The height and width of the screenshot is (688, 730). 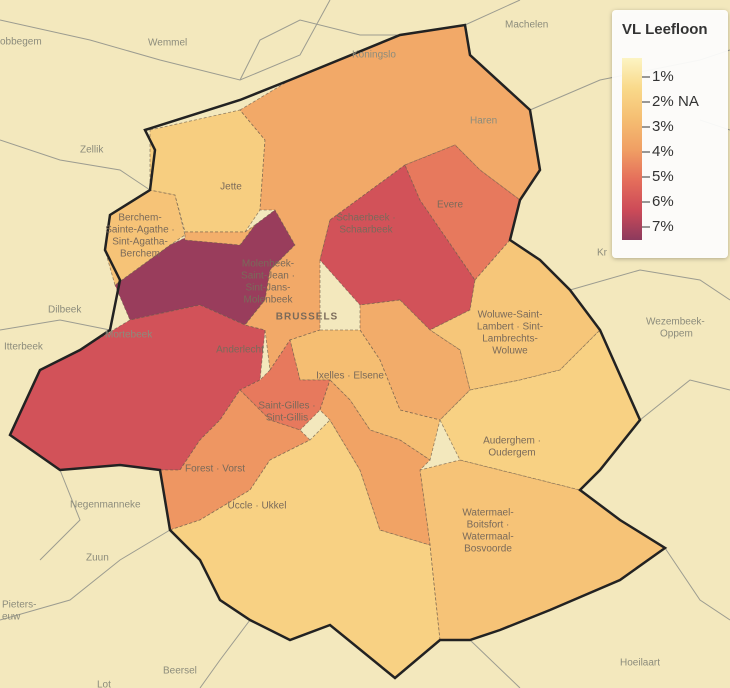 I want to click on municipality-label: Lambrechts-, so click(x=510, y=339).